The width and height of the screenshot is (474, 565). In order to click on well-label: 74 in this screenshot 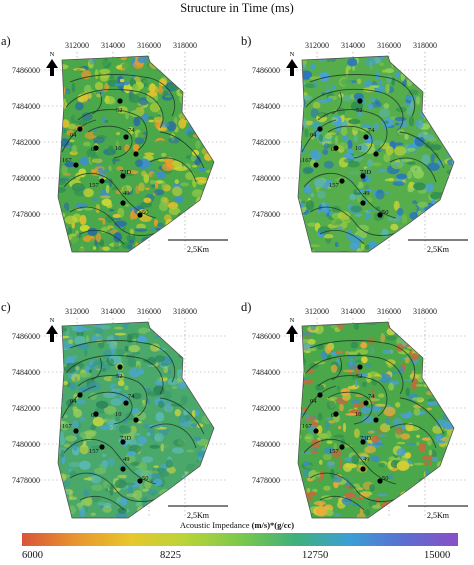, I will do `click(131, 130)`.